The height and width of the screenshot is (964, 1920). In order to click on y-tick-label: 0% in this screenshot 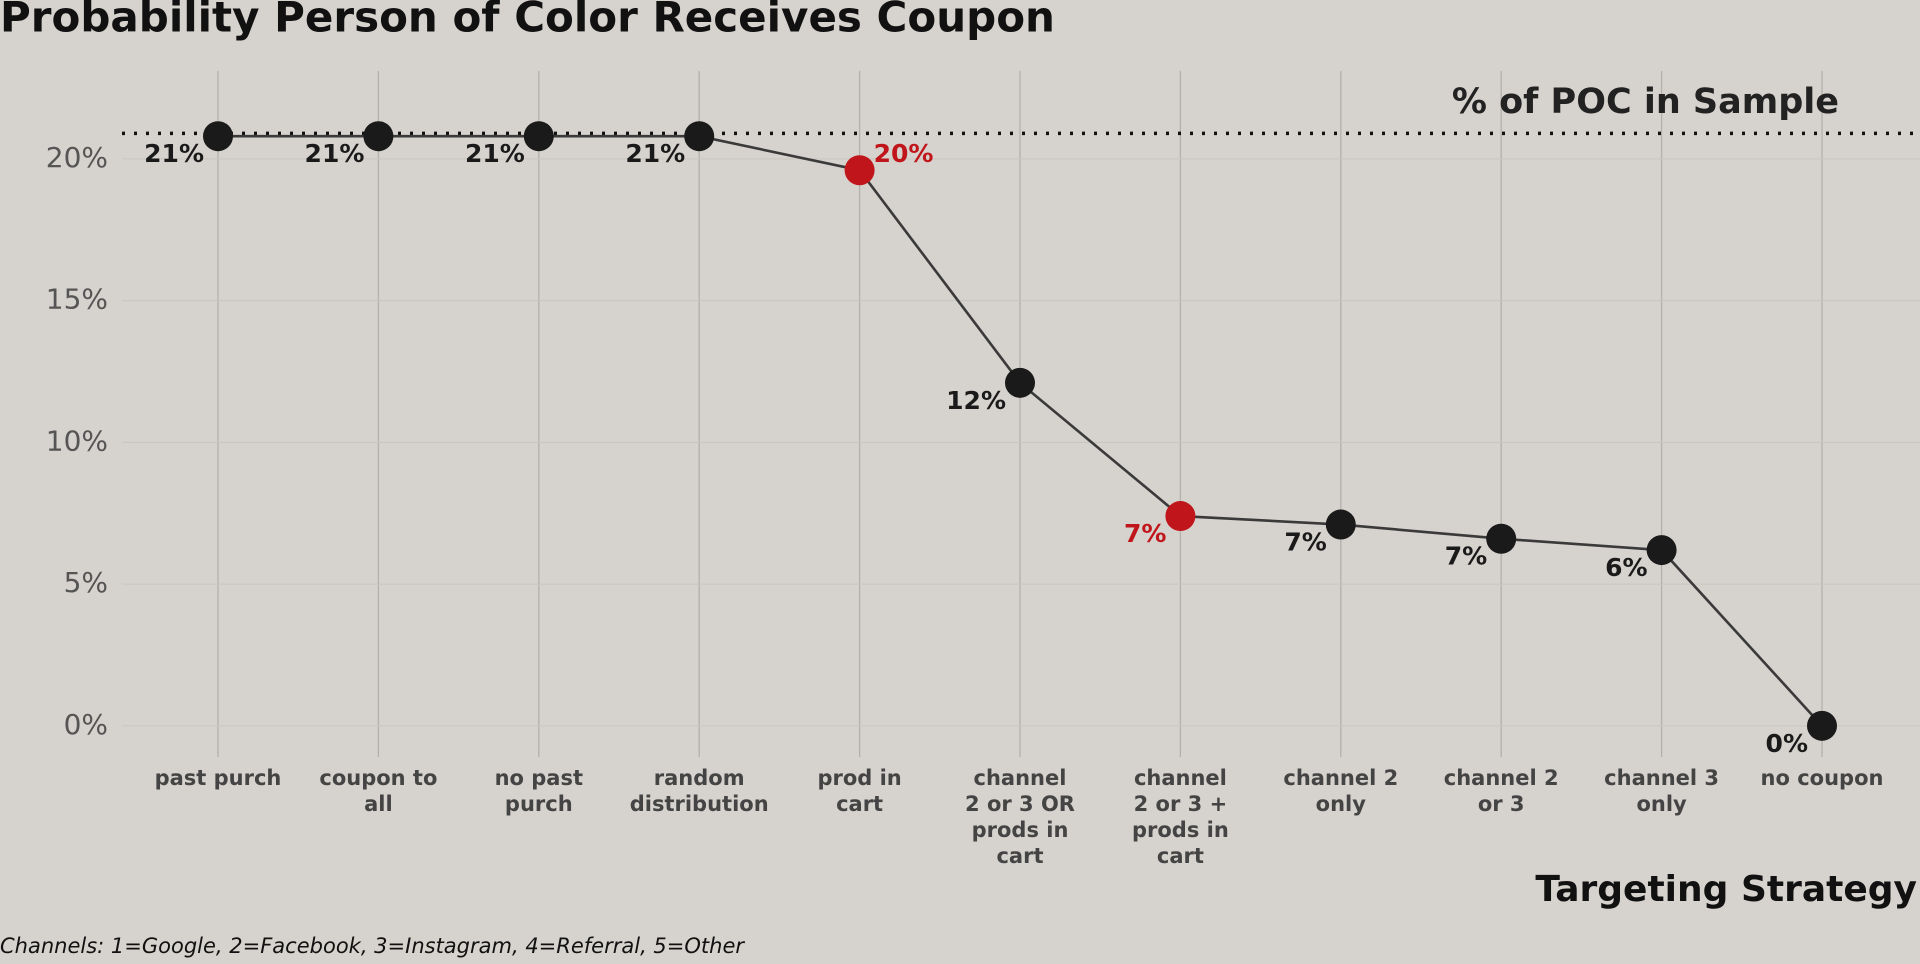, I will do `click(86, 724)`.